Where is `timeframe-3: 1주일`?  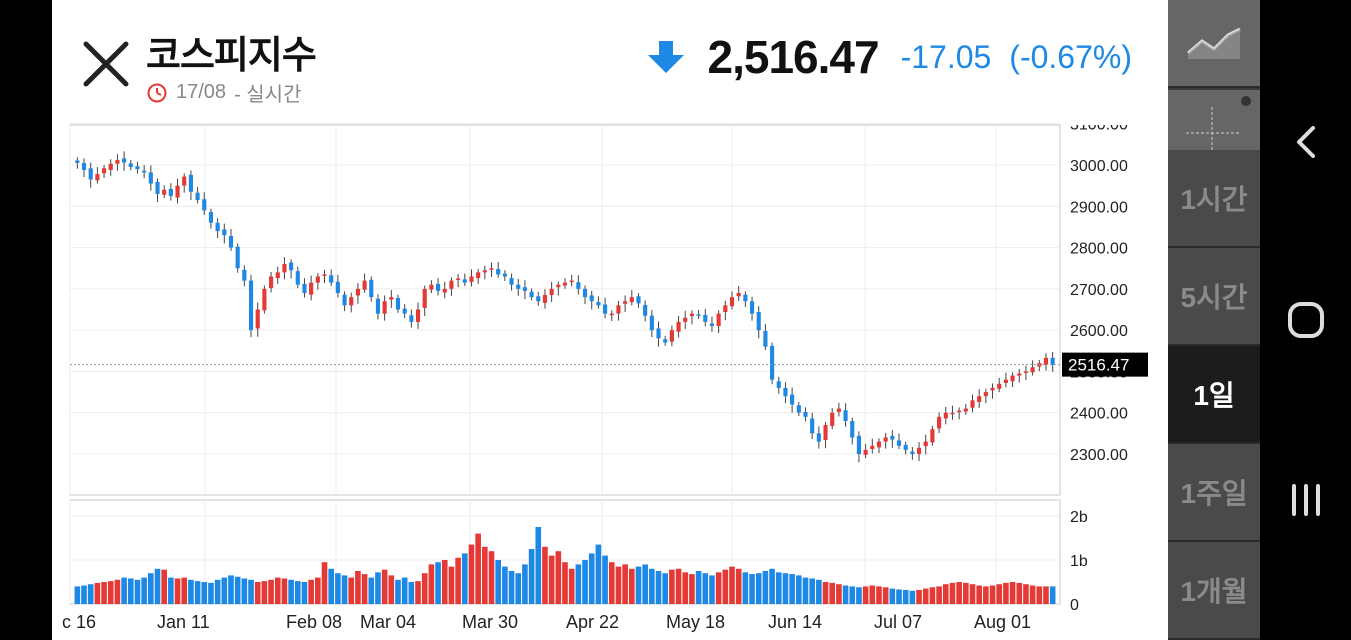 timeframe-3: 1주일 is located at coordinates (1214, 493).